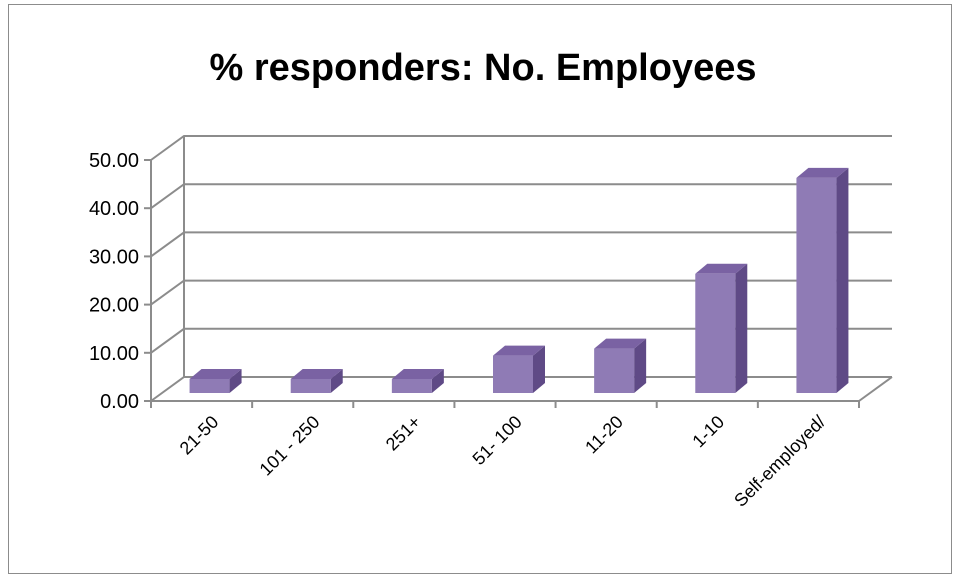  I want to click on y-tick-label: 10.00, so click(114, 354).